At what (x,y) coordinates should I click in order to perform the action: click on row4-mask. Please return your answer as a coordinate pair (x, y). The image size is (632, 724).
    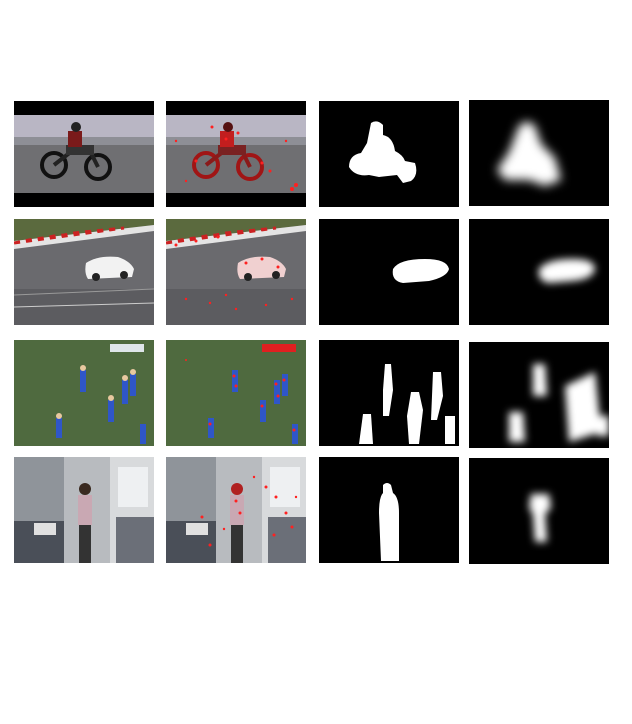
    Looking at the image, I should click on (389, 510).